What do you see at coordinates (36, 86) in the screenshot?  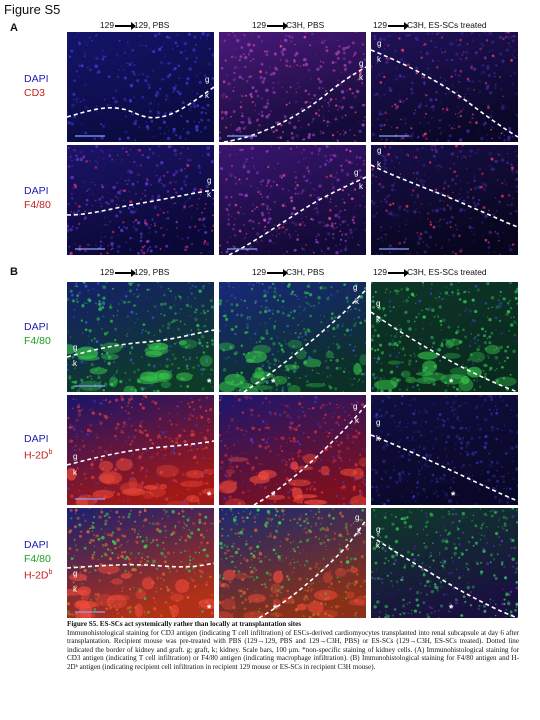 I see `panel-a-row1-label: DAPI CD3` at bounding box center [36, 86].